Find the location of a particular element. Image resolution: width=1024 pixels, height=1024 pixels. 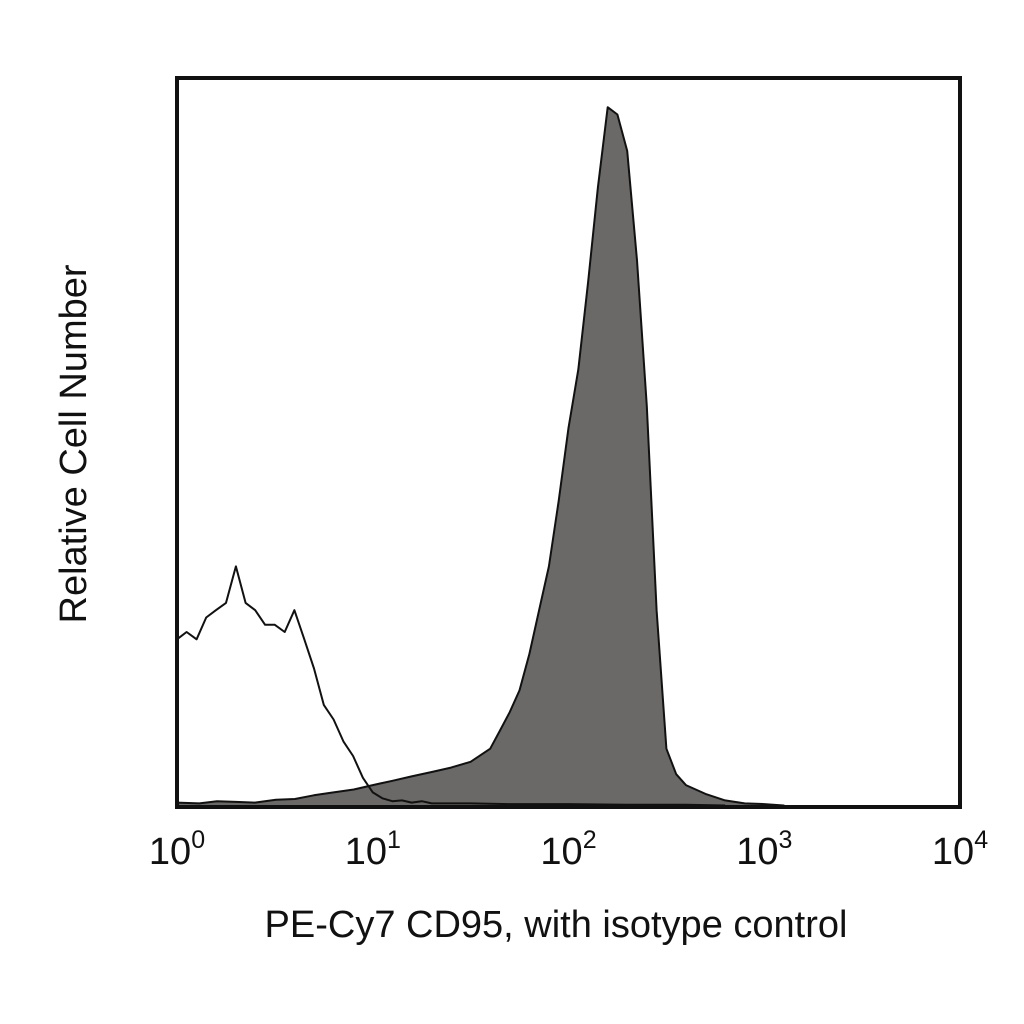

x-tick-labels: 10⁰ 10¹ 10² 10³ 10⁴ is located at coordinates (568, 849).